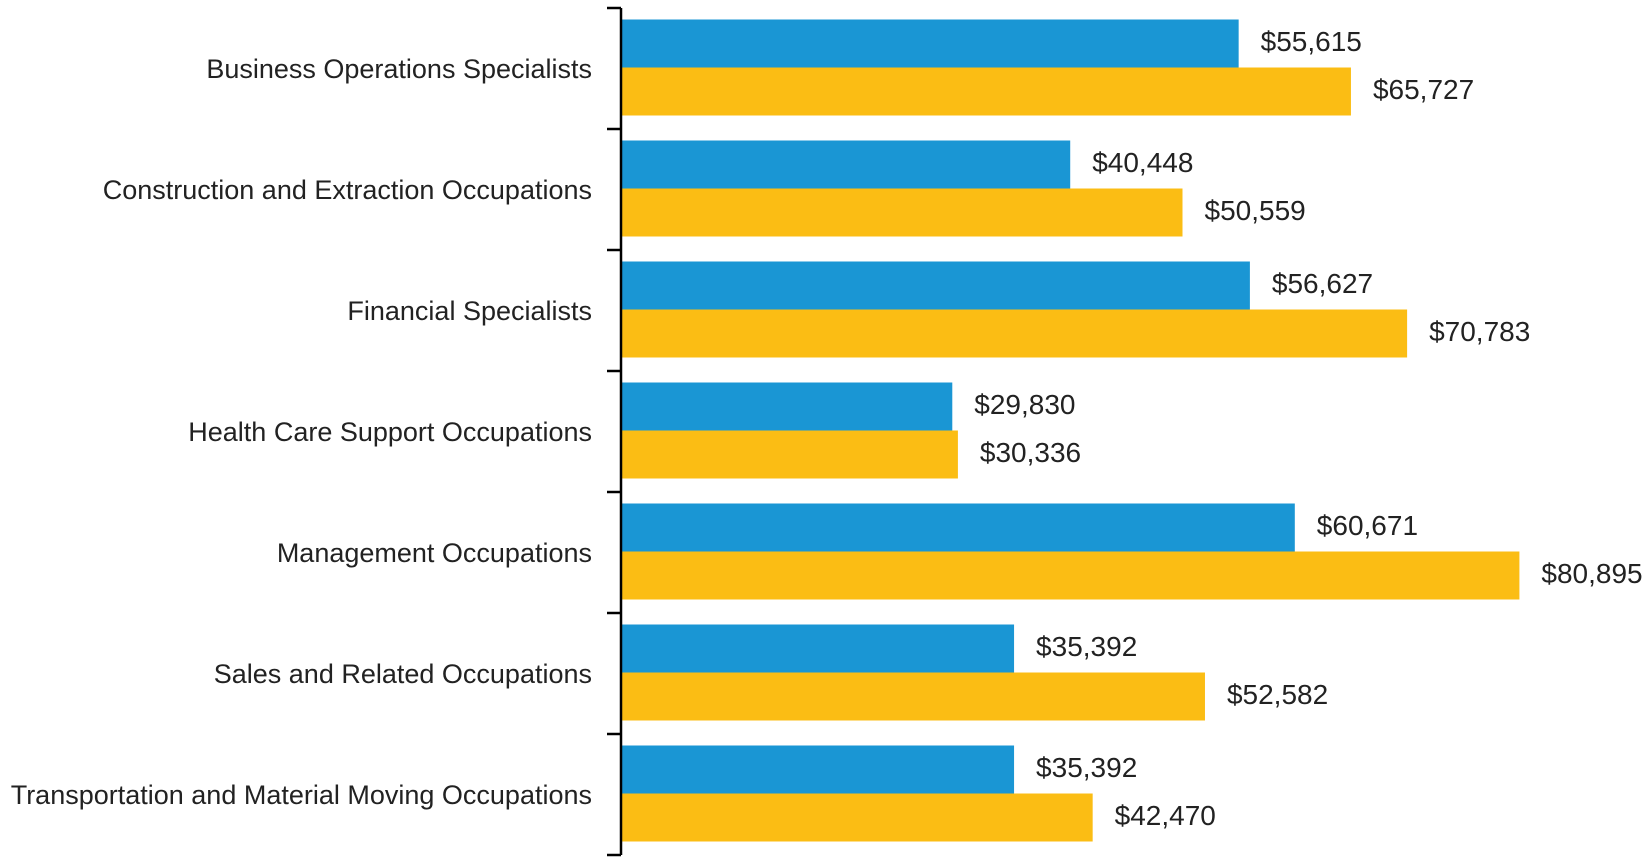 The width and height of the screenshot is (1644, 858). I want to click on value-label: $30,336, so click(1030, 452).